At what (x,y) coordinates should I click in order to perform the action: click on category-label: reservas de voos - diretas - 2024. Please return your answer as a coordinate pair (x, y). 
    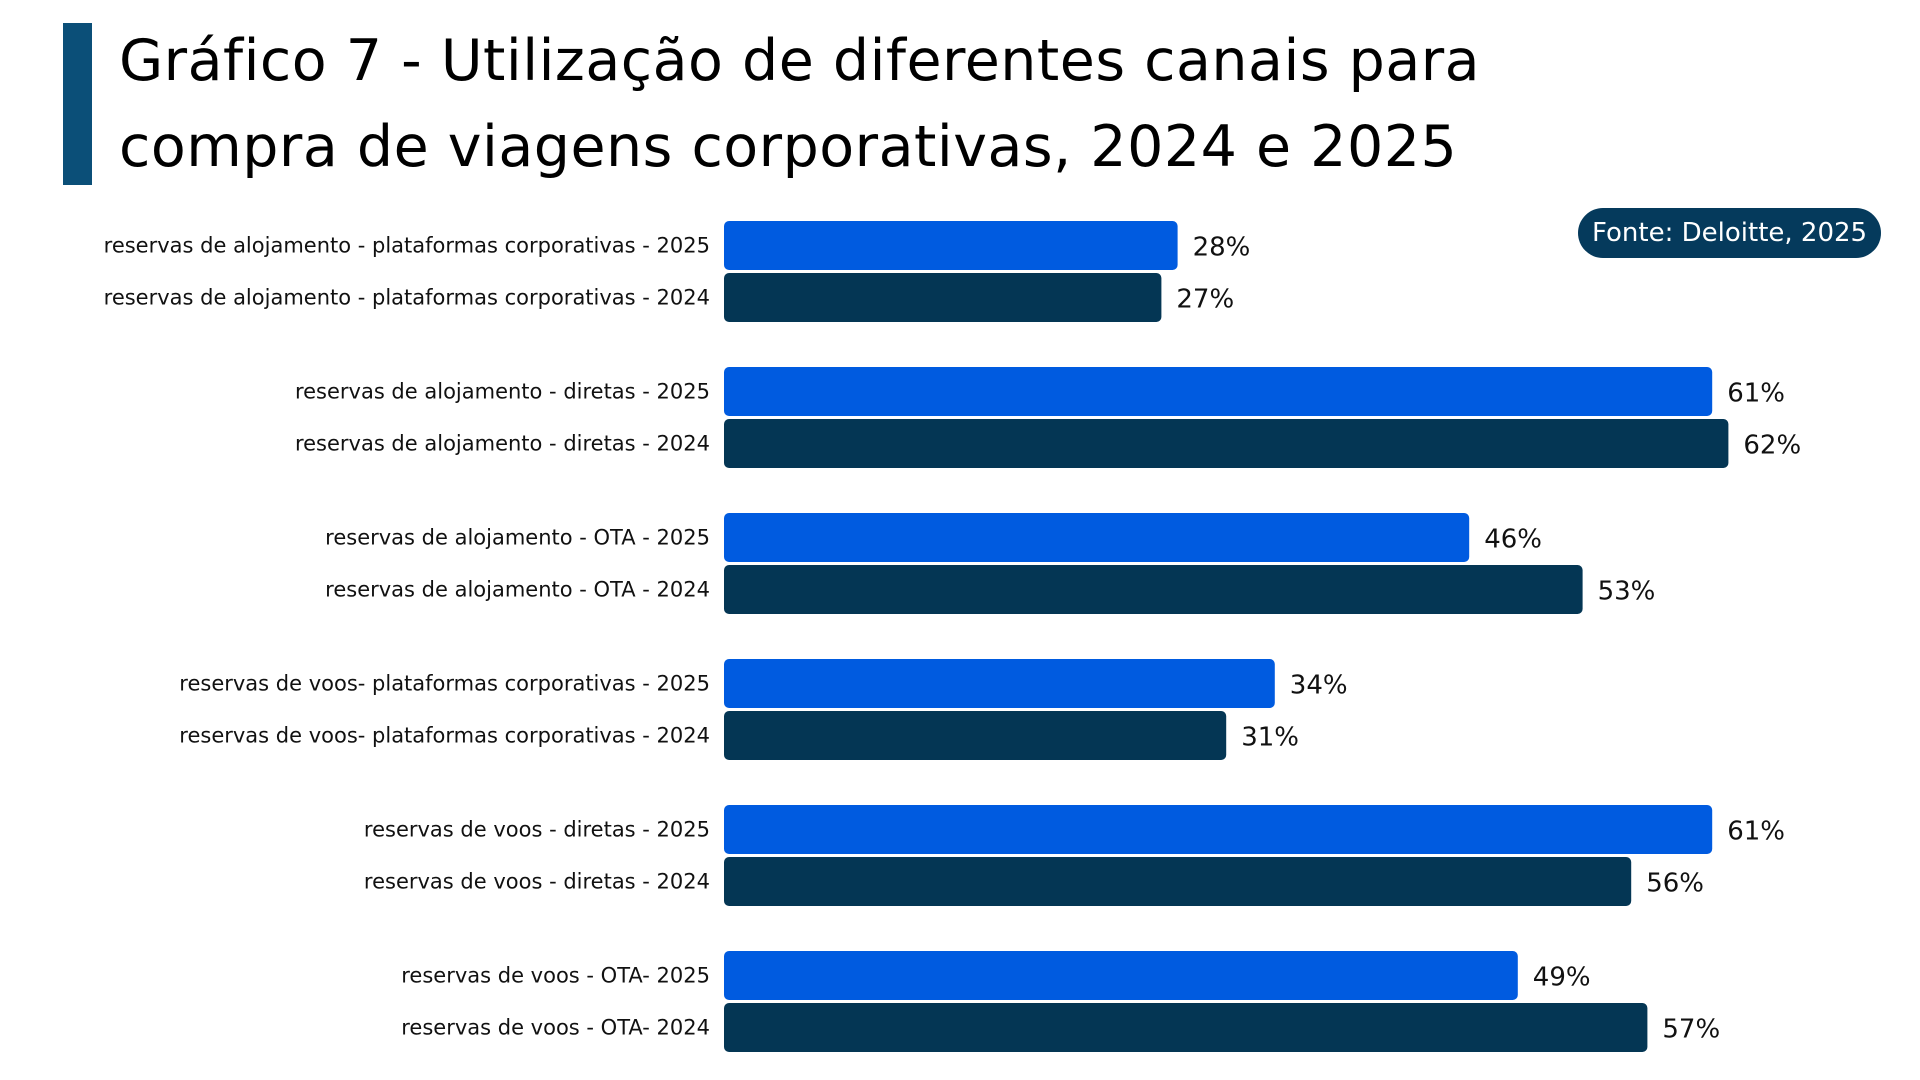
    Looking at the image, I should click on (537, 882).